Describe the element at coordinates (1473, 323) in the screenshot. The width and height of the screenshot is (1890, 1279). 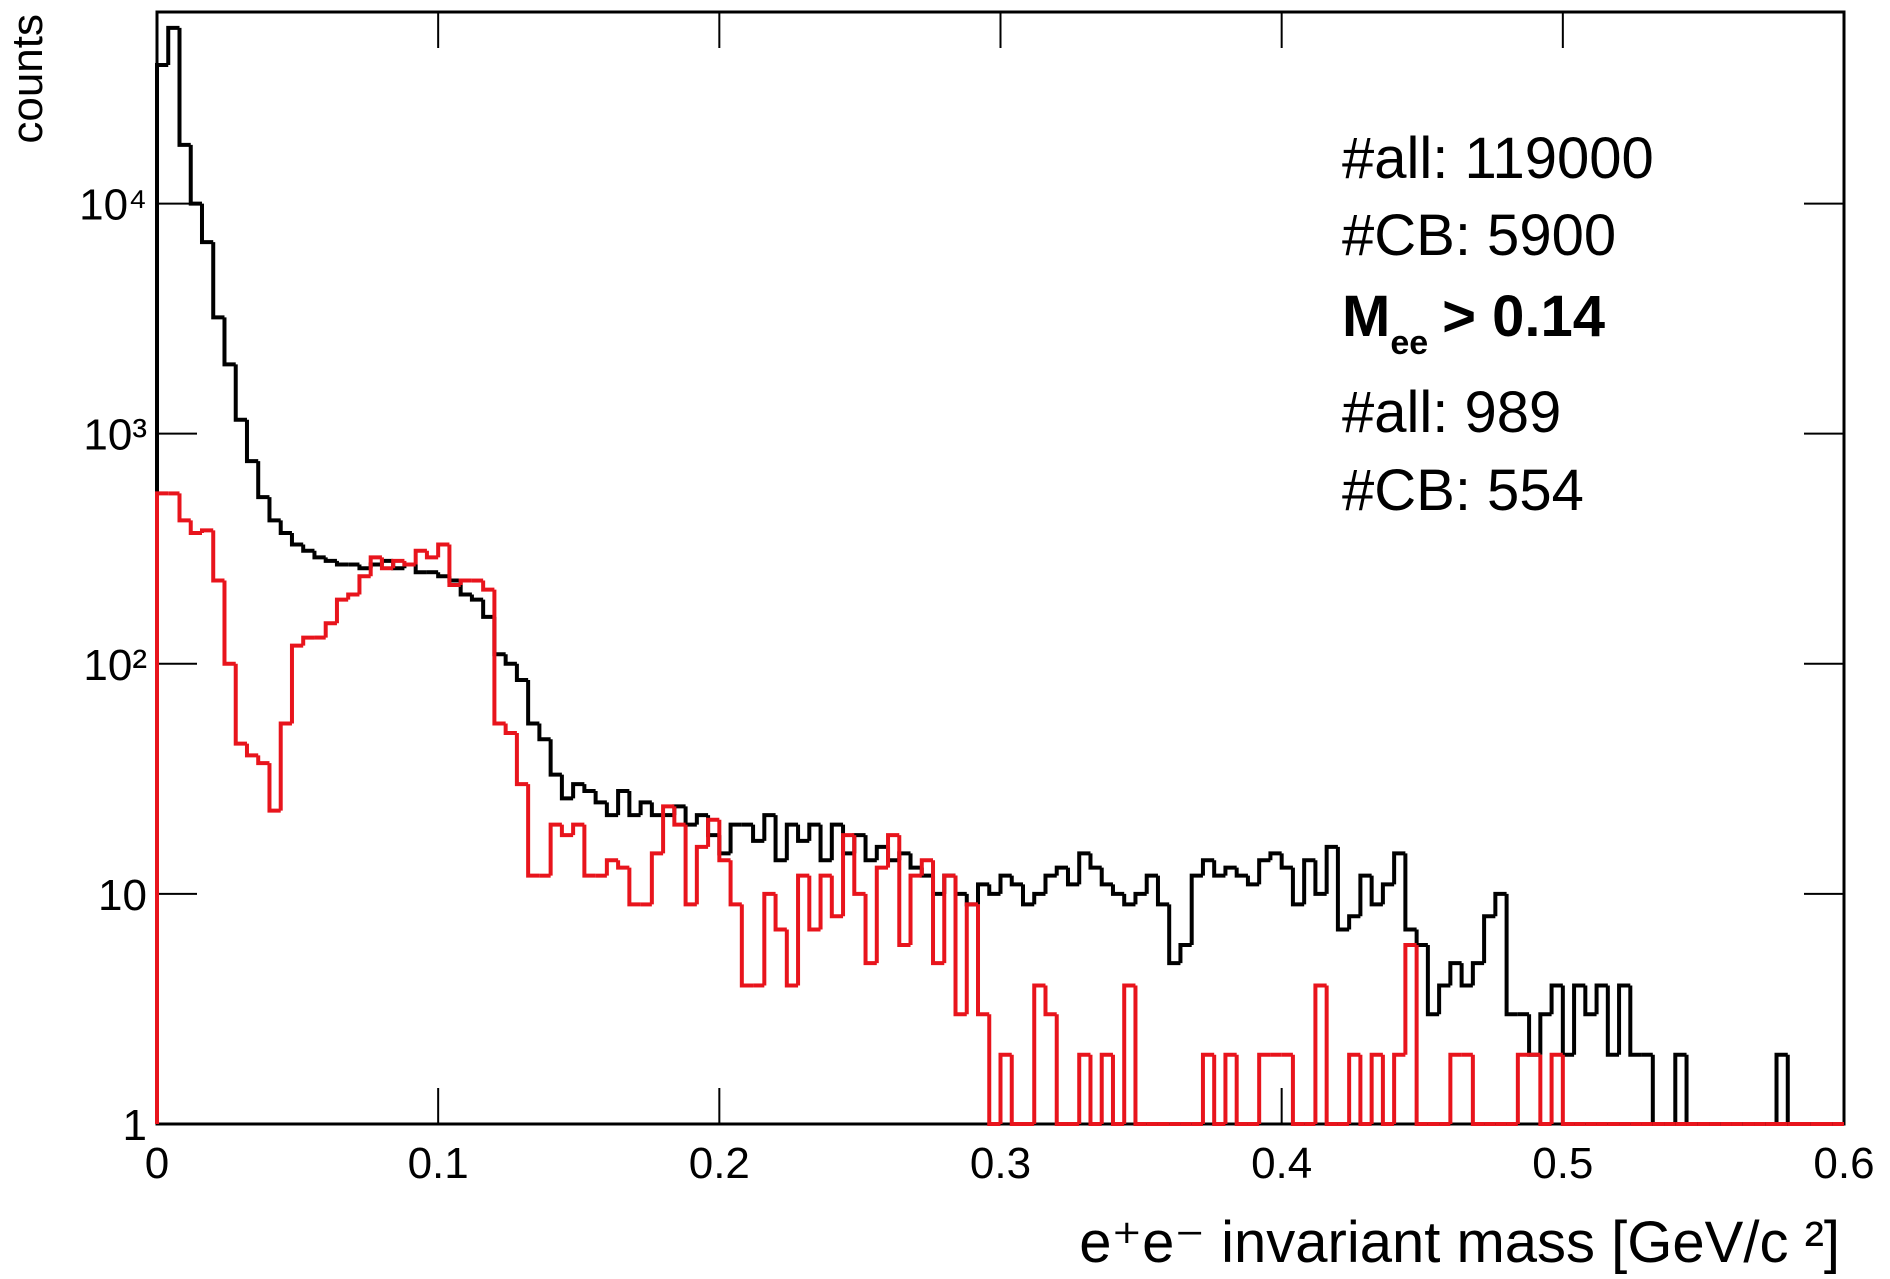
I see `annotation-text: Mee > 0.14` at that location.